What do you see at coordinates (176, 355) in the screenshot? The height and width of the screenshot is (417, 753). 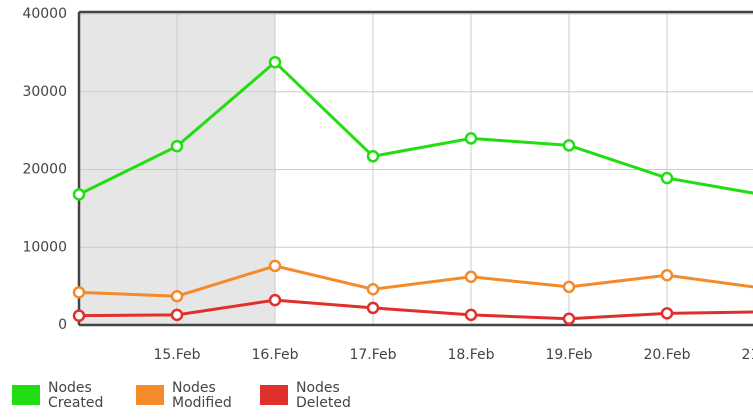 I see `x-tick-label: 15.Feb` at bounding box center [176, 355].